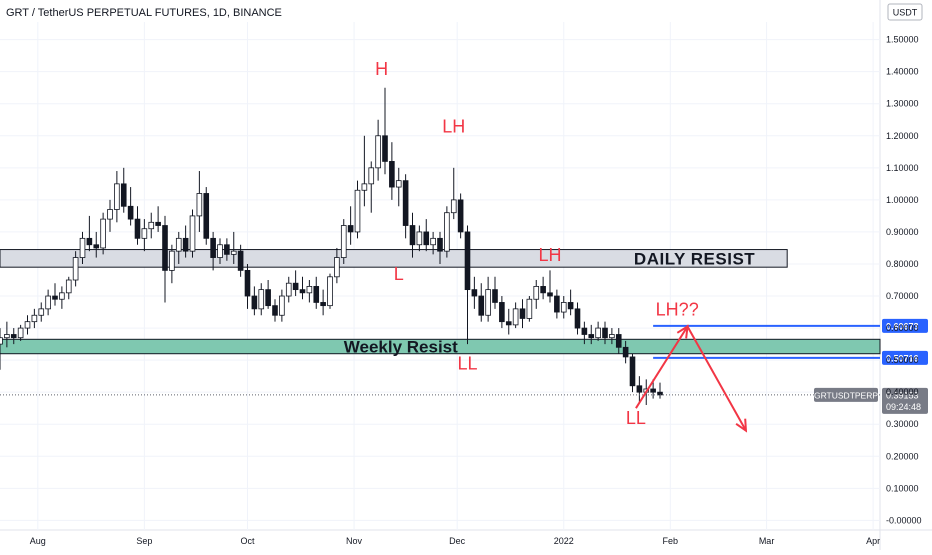 The width and height of the screenshot is (932, 555). I want to click on swing-label: H, so click(381, 69).